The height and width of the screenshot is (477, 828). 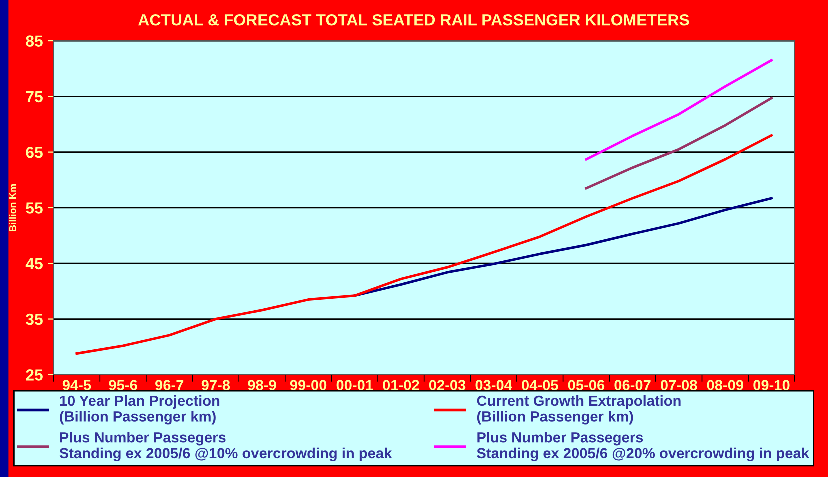 What do you see at coordinates (170, 385) in the screenshot?
I see `x-tick-label: 96-7` at bounding box center [170, 385].